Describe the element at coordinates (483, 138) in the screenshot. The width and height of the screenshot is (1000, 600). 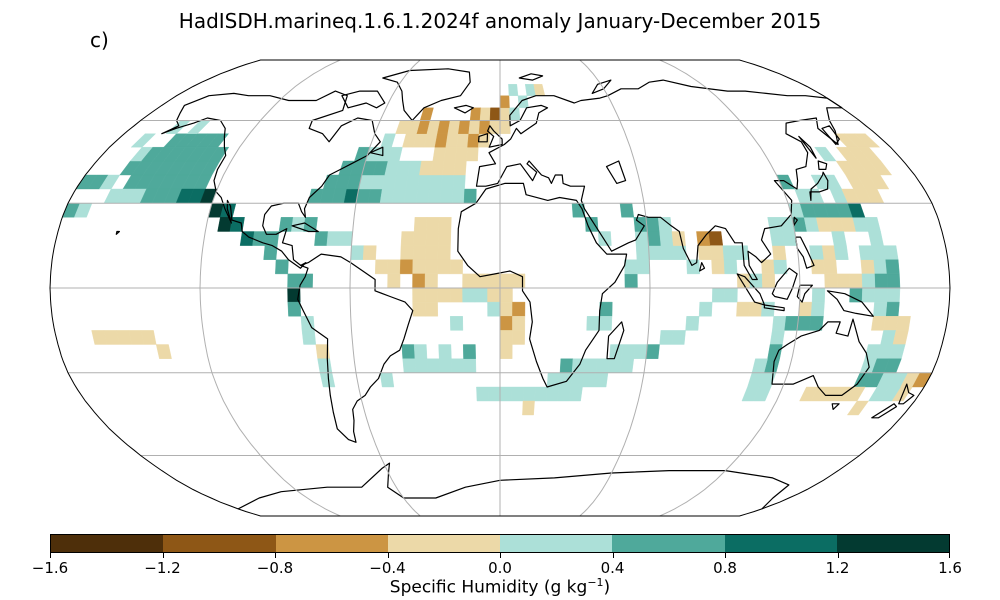
I see `coastline-ireland` at that location.